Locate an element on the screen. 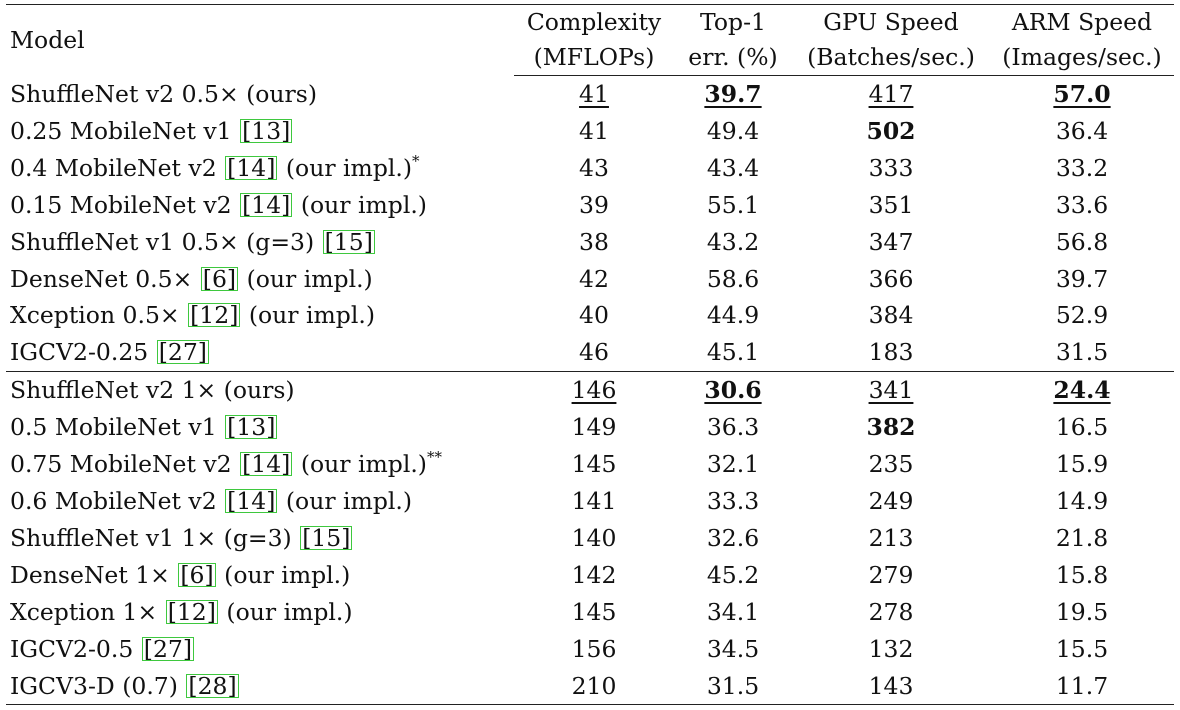 Image resolution: width=1180 pixels, height=710 pixels. arm-speed-cell: 15.5 is located at coordinates (1082, 649).